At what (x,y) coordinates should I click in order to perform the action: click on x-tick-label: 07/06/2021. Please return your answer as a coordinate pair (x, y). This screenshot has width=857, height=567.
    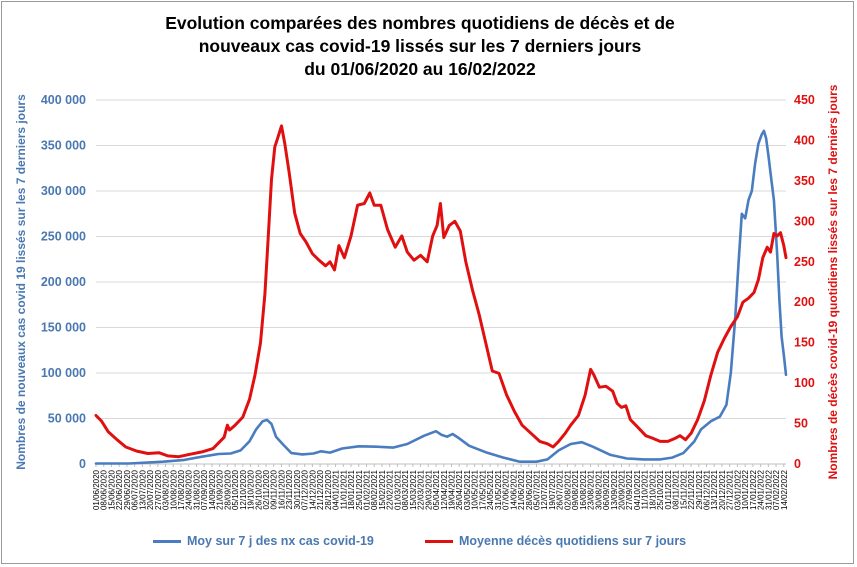
    Looking at the image, I should click on (506, 489).